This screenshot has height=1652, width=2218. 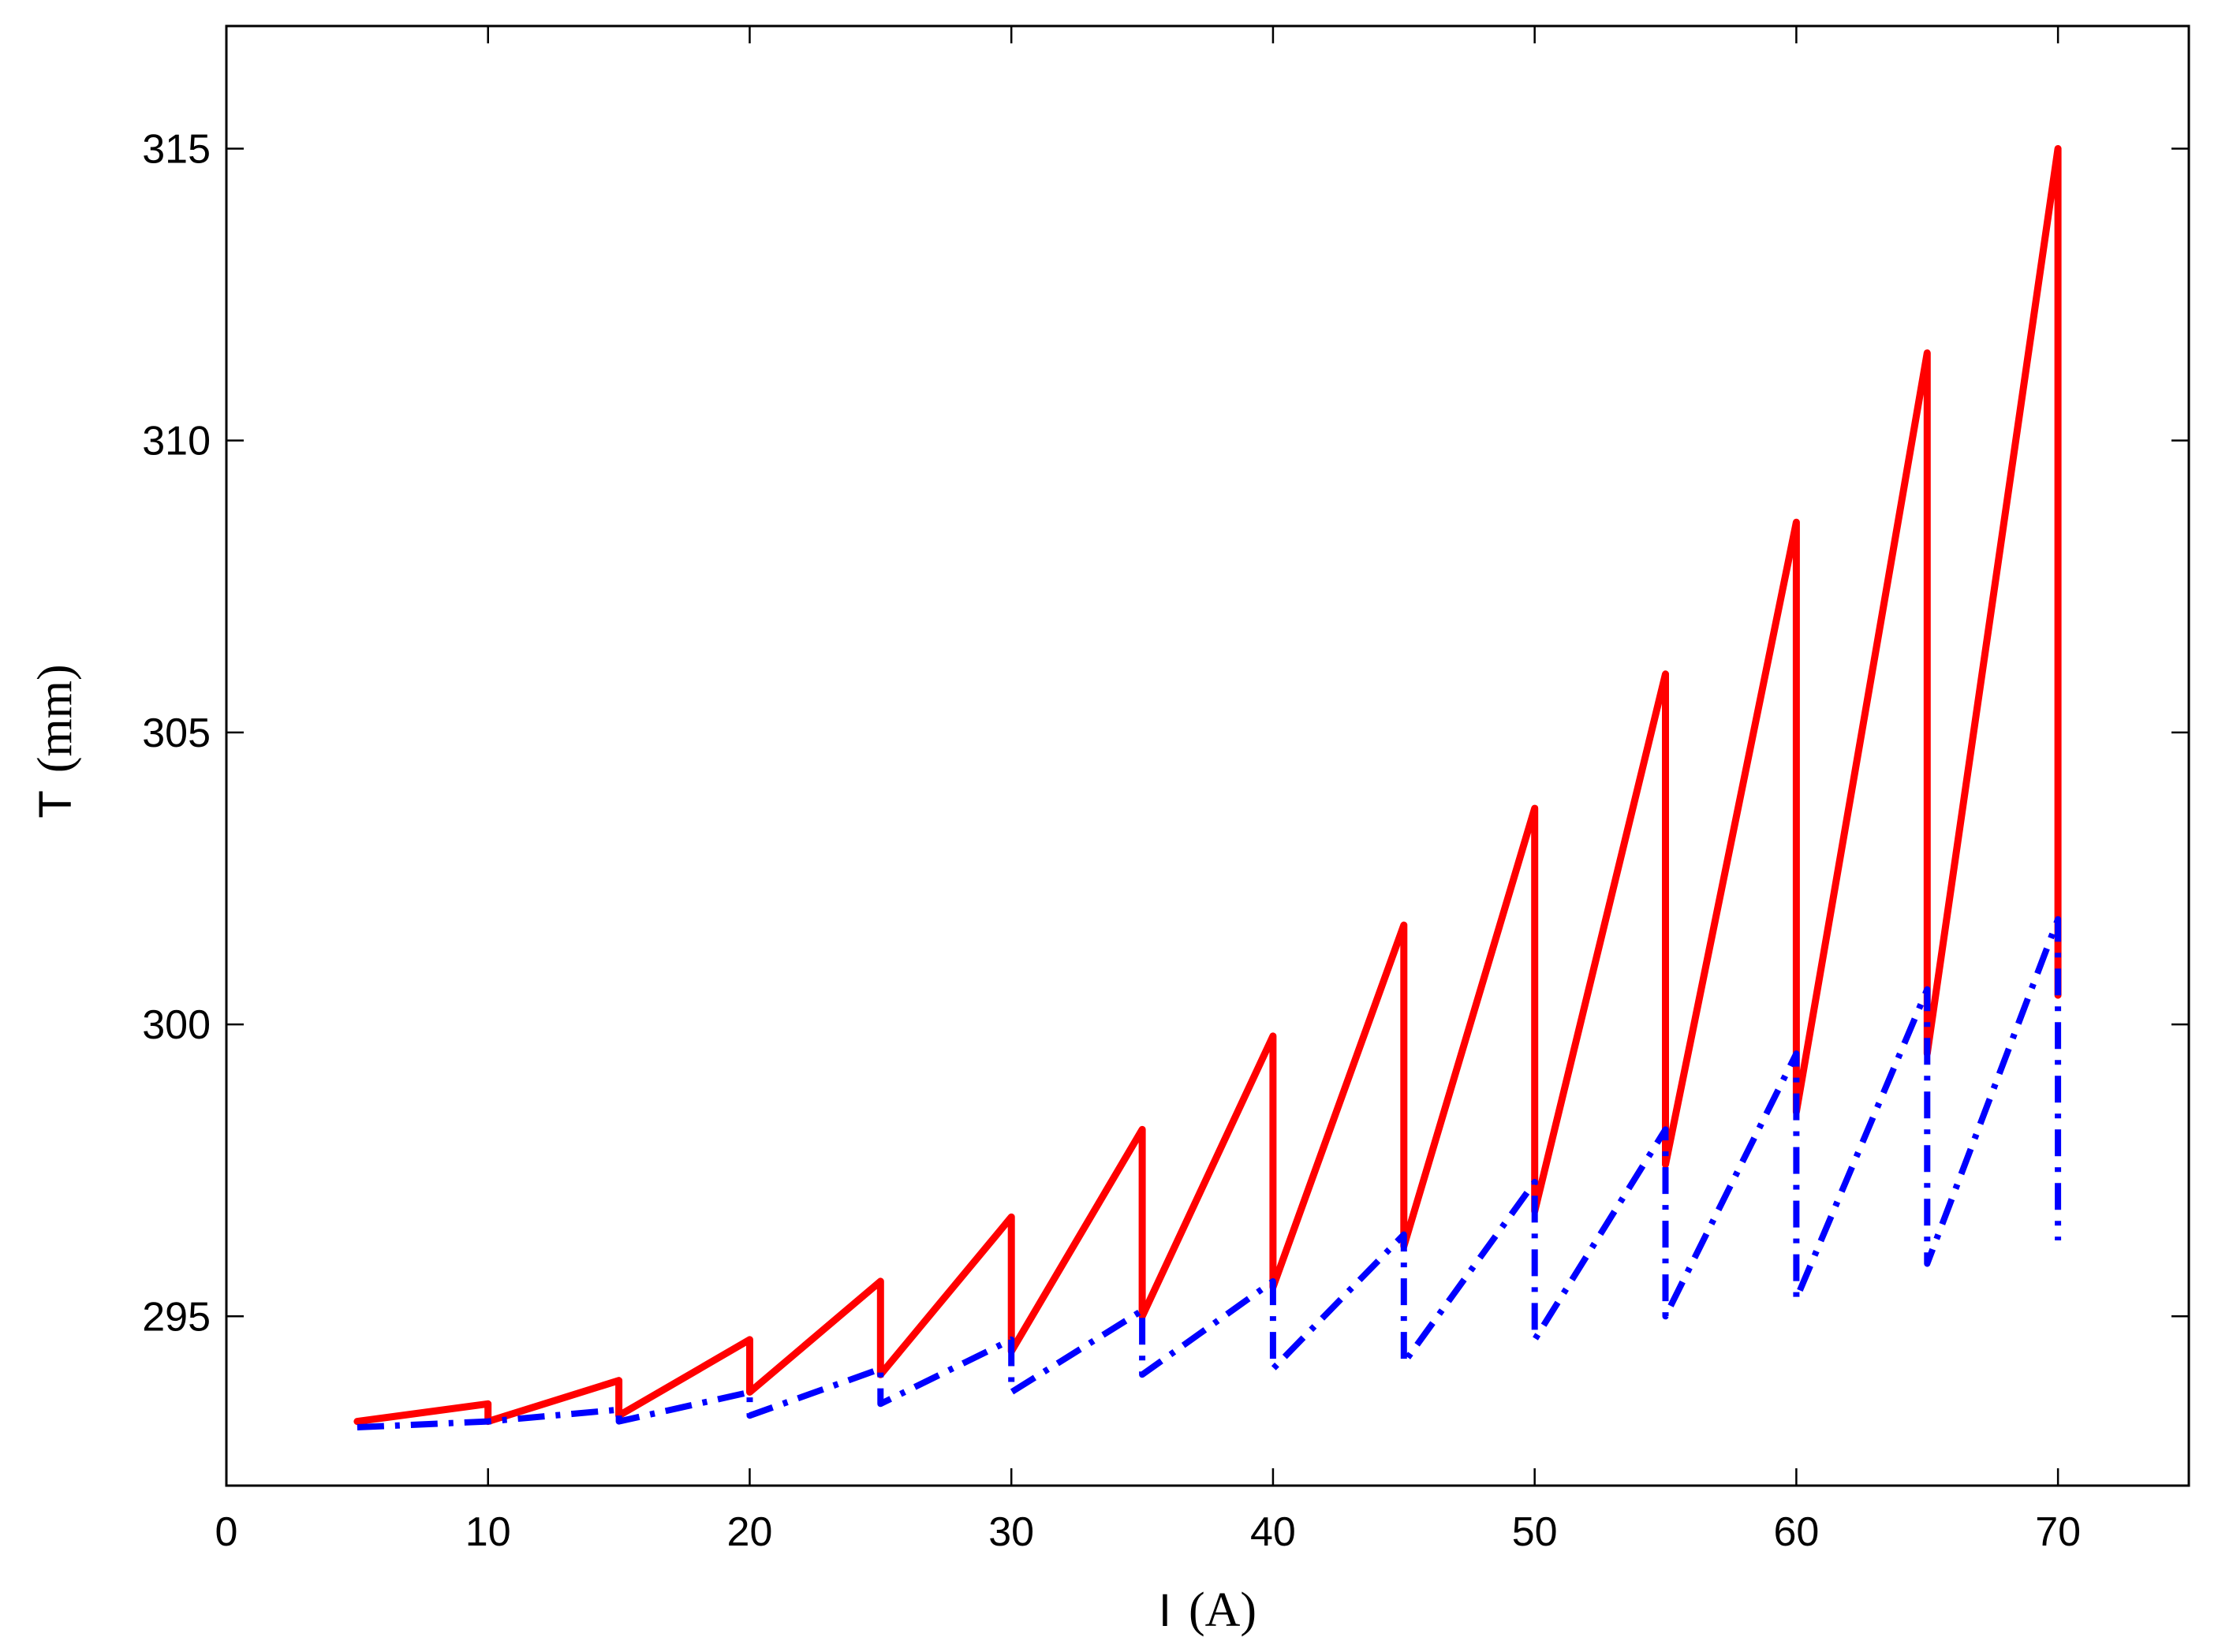 I want to click on y-tick-label: 305, so click(x=176, y=733).